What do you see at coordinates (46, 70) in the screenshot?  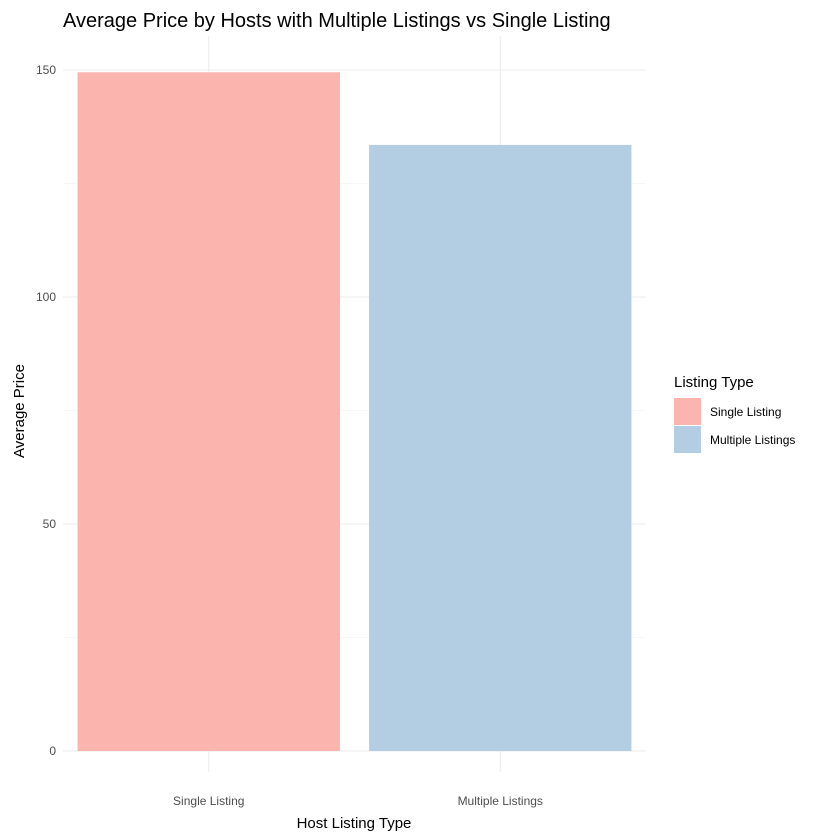 I see `y-tick-label: 150` at bounding box center [46, 70].